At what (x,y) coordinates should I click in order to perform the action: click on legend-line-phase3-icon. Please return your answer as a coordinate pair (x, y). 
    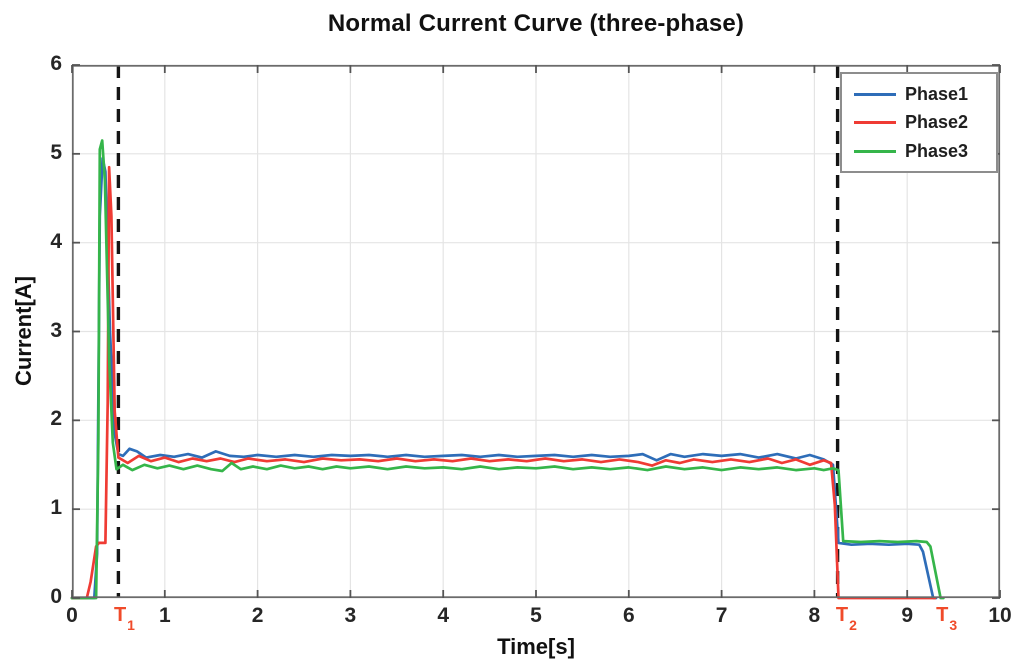
    Looking at the image, I should click on (875, 151).